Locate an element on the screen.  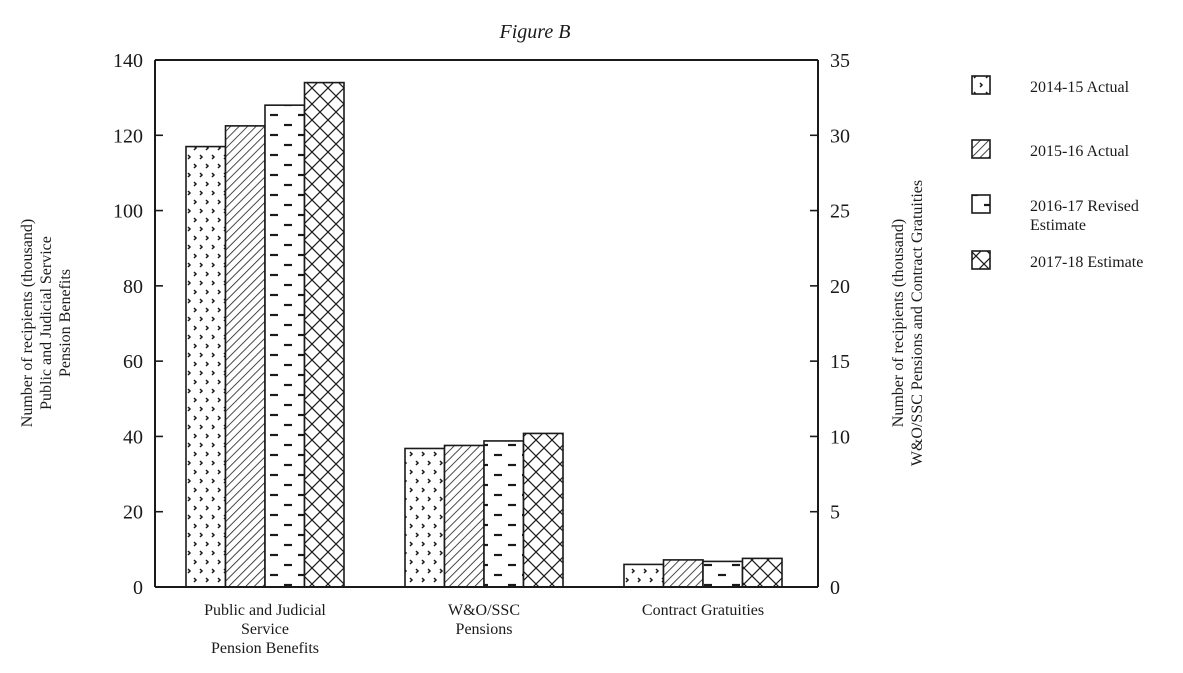
right-tick-label: 25 is located at coordinates (840, 212).